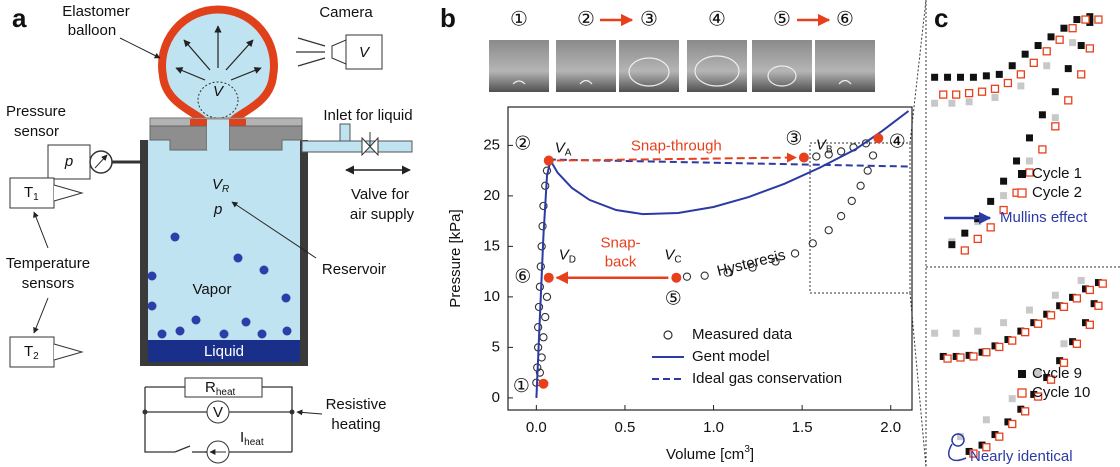 The image size is (1120, 467). Describe the element at coordinates (942, 19) in the screenshot. I see `label-background` at that location.